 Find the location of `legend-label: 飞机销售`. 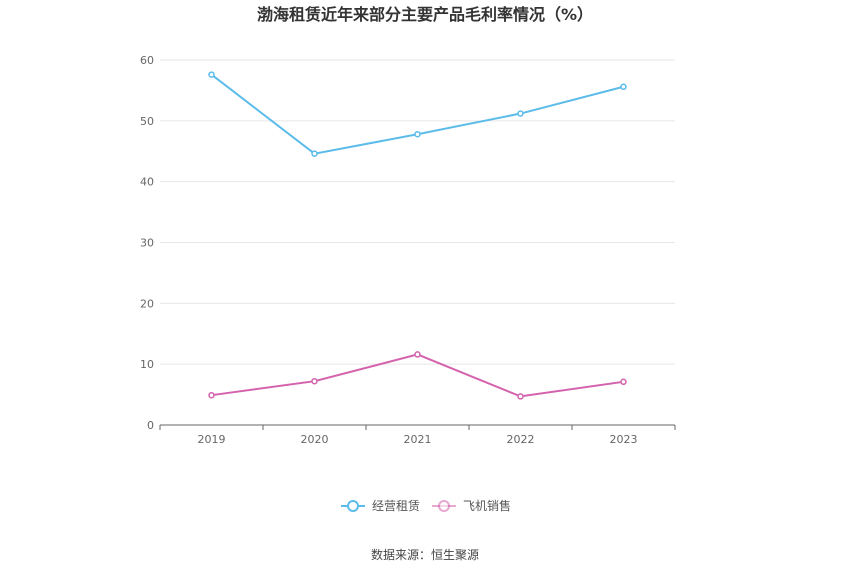

legend-label: 飞机销售 is located at coordinates (487, 505).